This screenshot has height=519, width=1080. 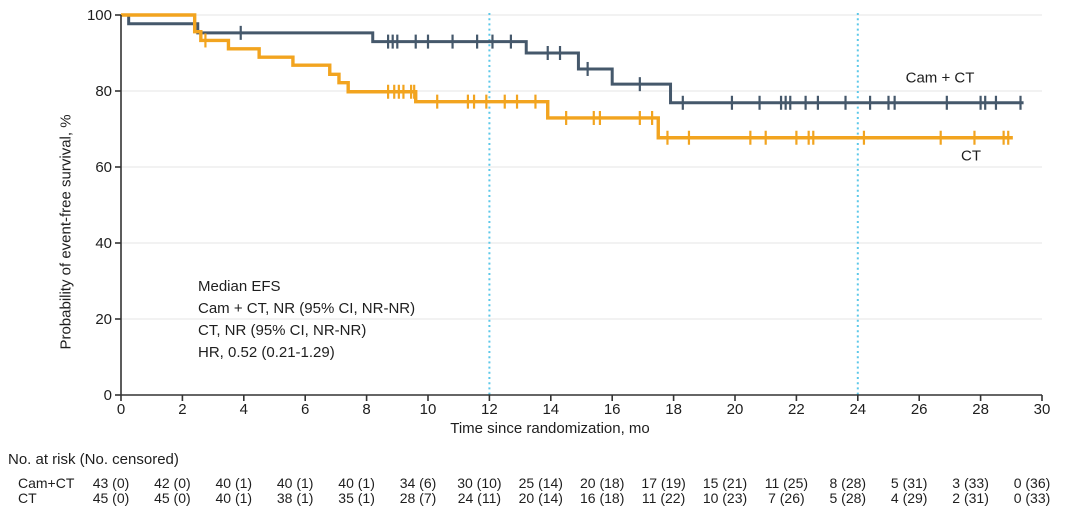 What do you see at coordinates (305, 409) in the screenshot?
I see `x-tick-label: 6` at bounding box center [305, 409].